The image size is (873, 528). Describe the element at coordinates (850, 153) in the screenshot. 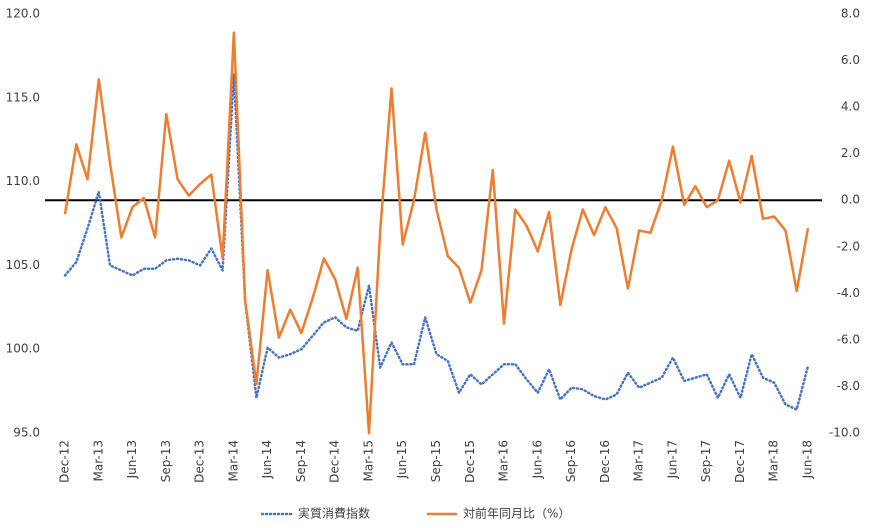

I see `y2-tick-label: 2.0` at that location.